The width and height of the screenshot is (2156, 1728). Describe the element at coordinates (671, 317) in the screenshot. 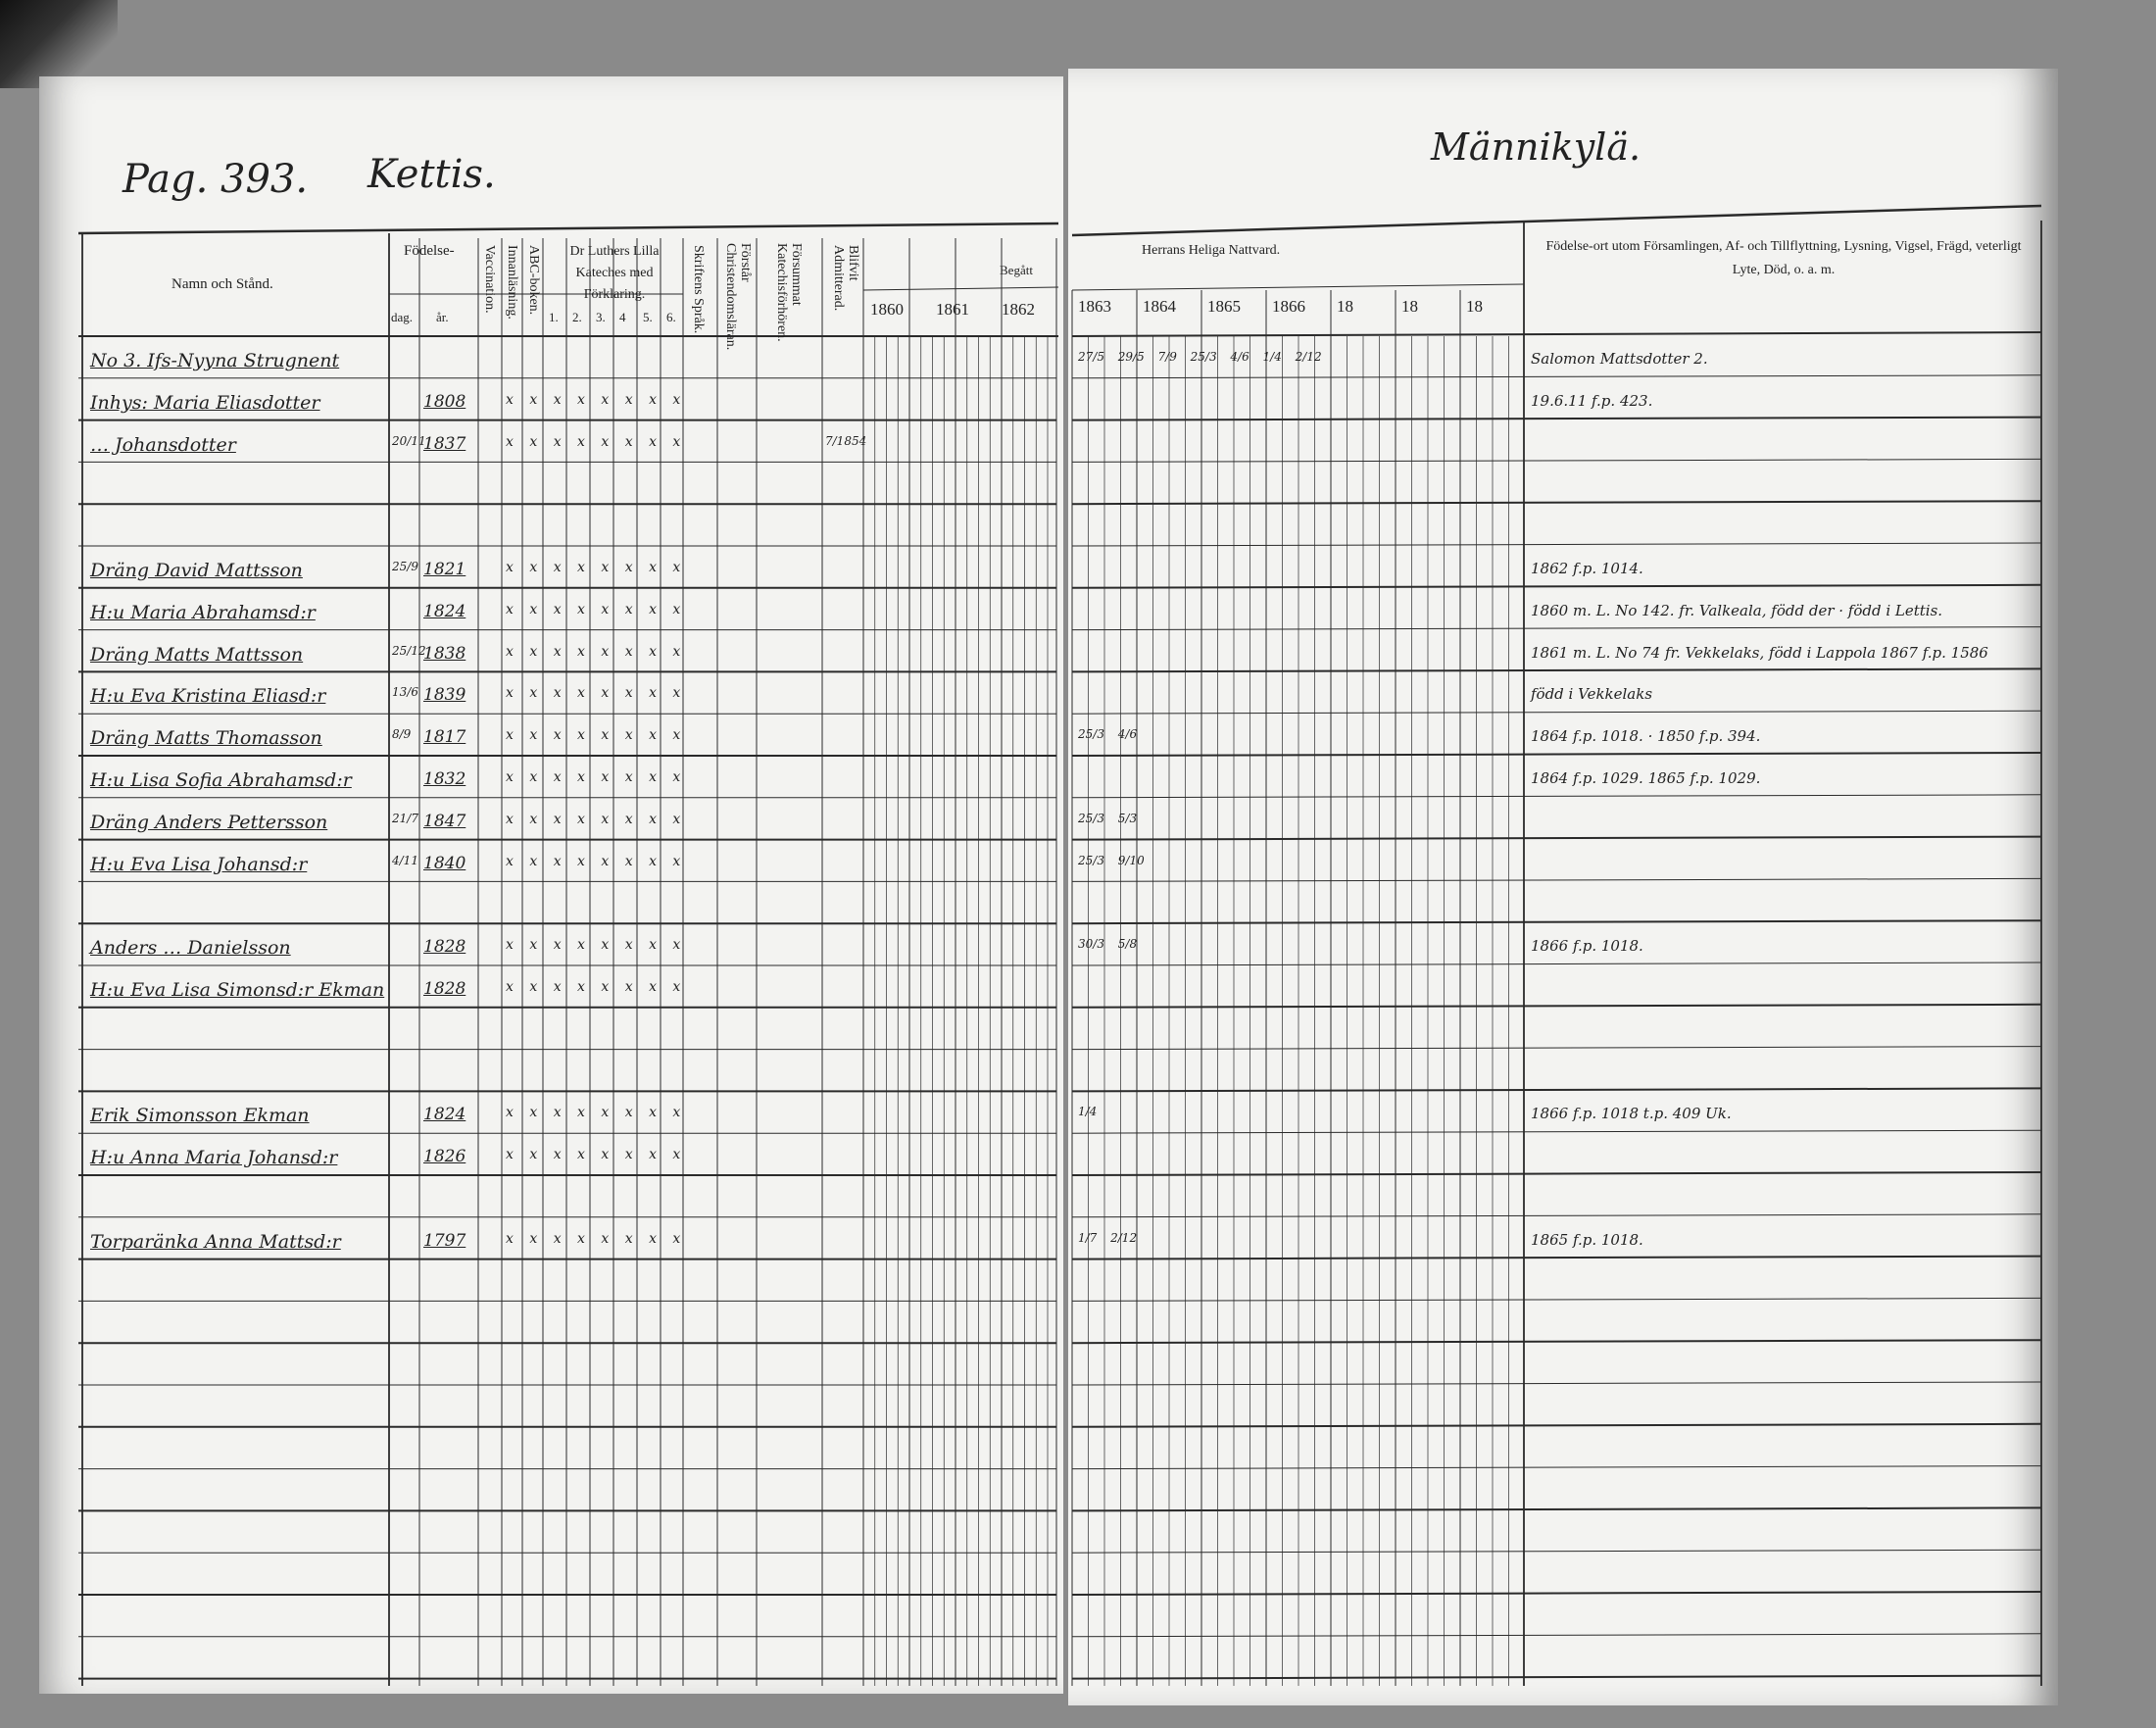

I see `header-luther-part: 6.` at that location.